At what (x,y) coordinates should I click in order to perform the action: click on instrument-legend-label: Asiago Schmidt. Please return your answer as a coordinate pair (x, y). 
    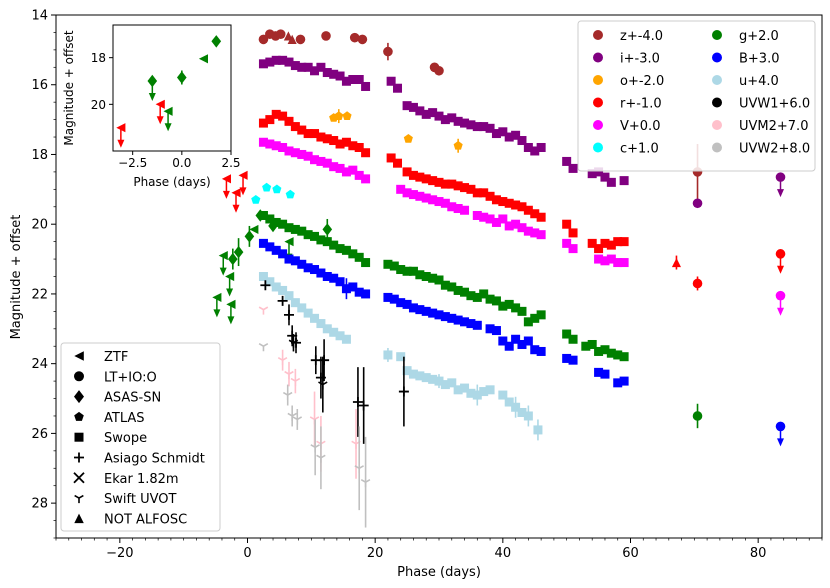
    Looking at the image, I should click on (154, 459).